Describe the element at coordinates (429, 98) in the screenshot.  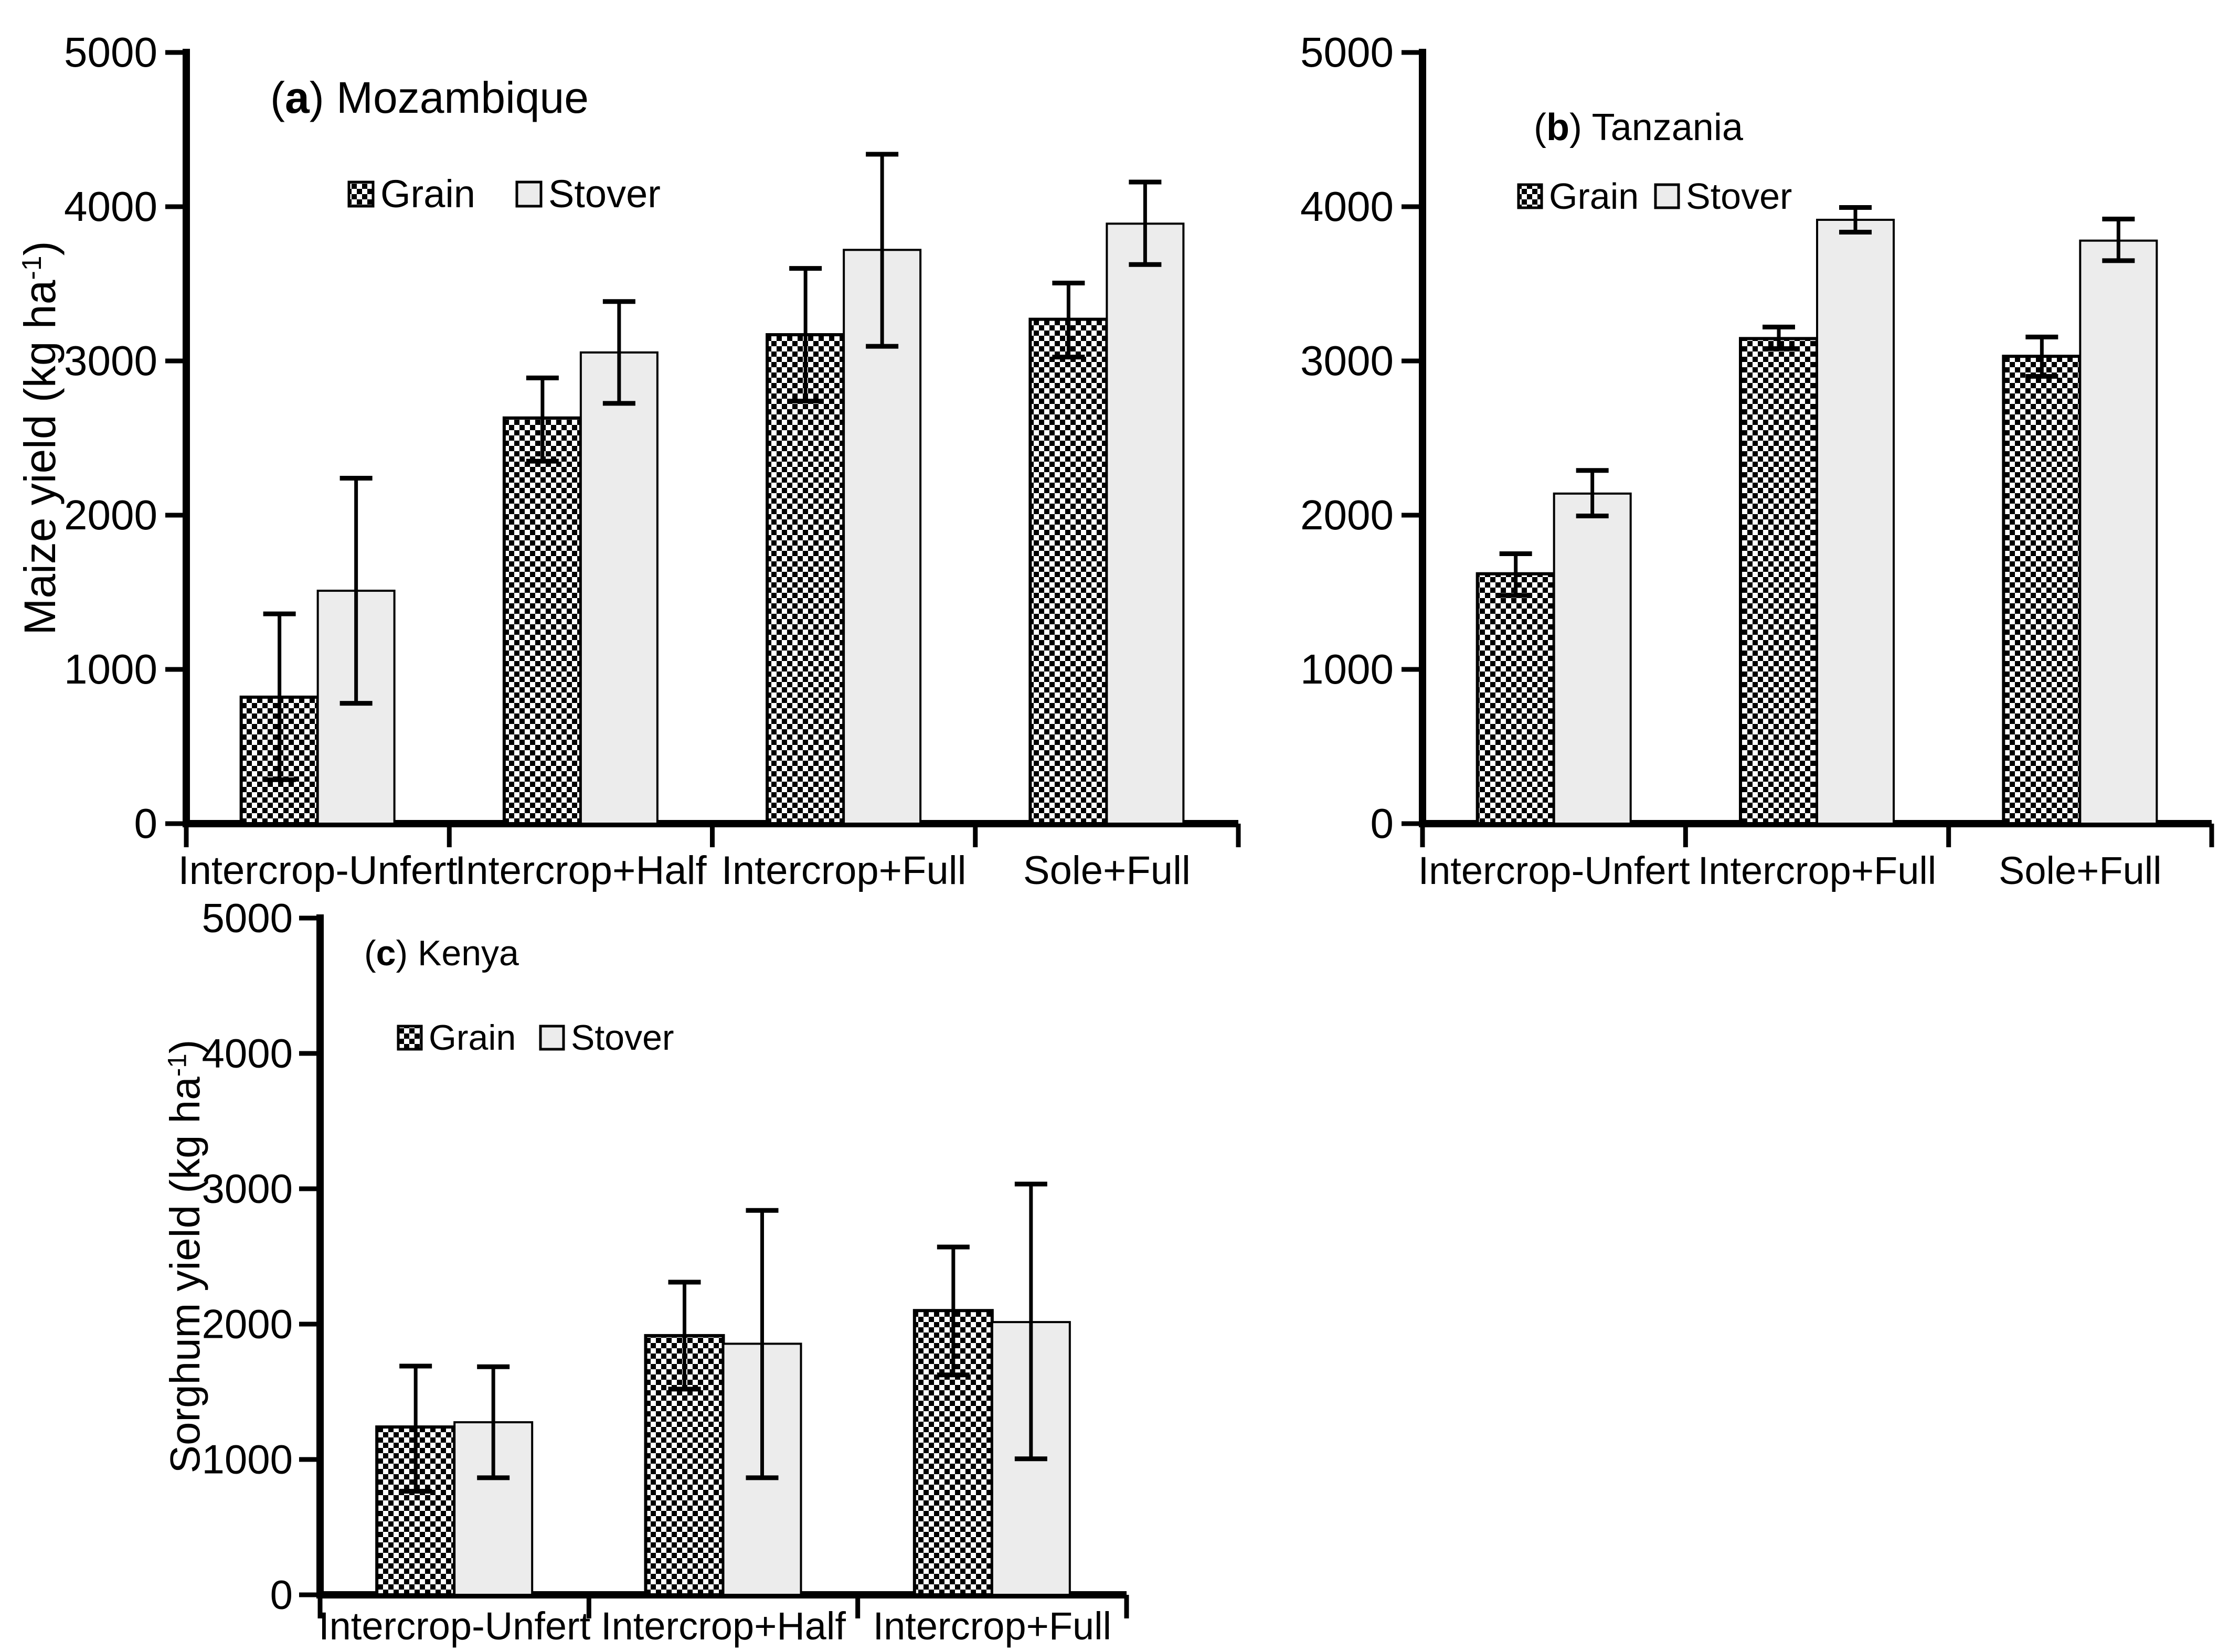
I see `panel-title: (a) Mozambique` at that location.